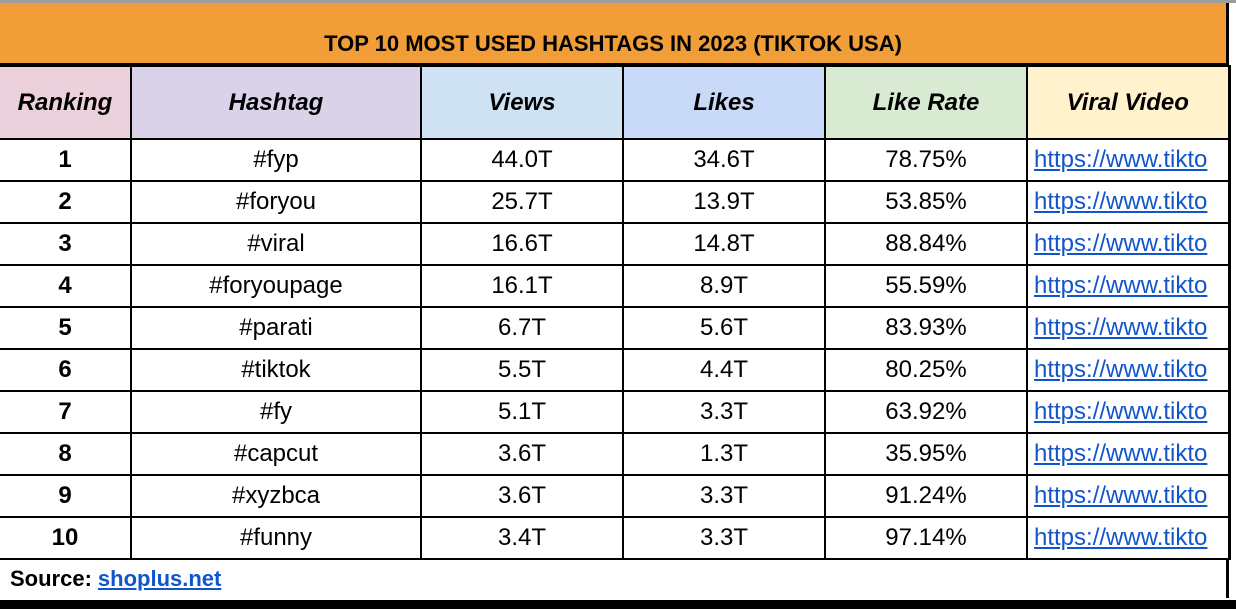 This screenshot has height=609, width=1236. What do you see at coordinates (66, 286) in the screenshot?
I see `cell-ranking: 4` at bounding box center [66, 286].